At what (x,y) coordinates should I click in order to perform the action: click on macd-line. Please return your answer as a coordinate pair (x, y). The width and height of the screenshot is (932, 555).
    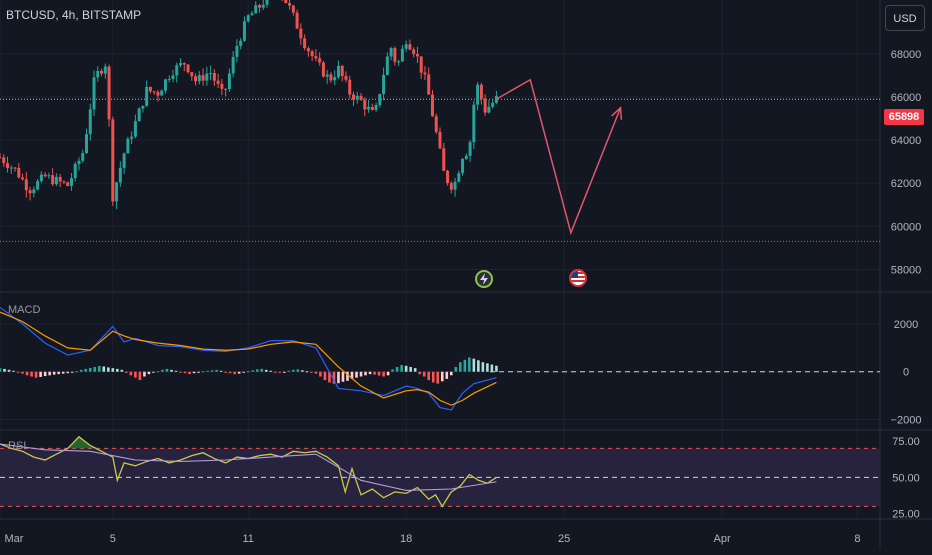
    Looking at the image, I should click on (248, 358).